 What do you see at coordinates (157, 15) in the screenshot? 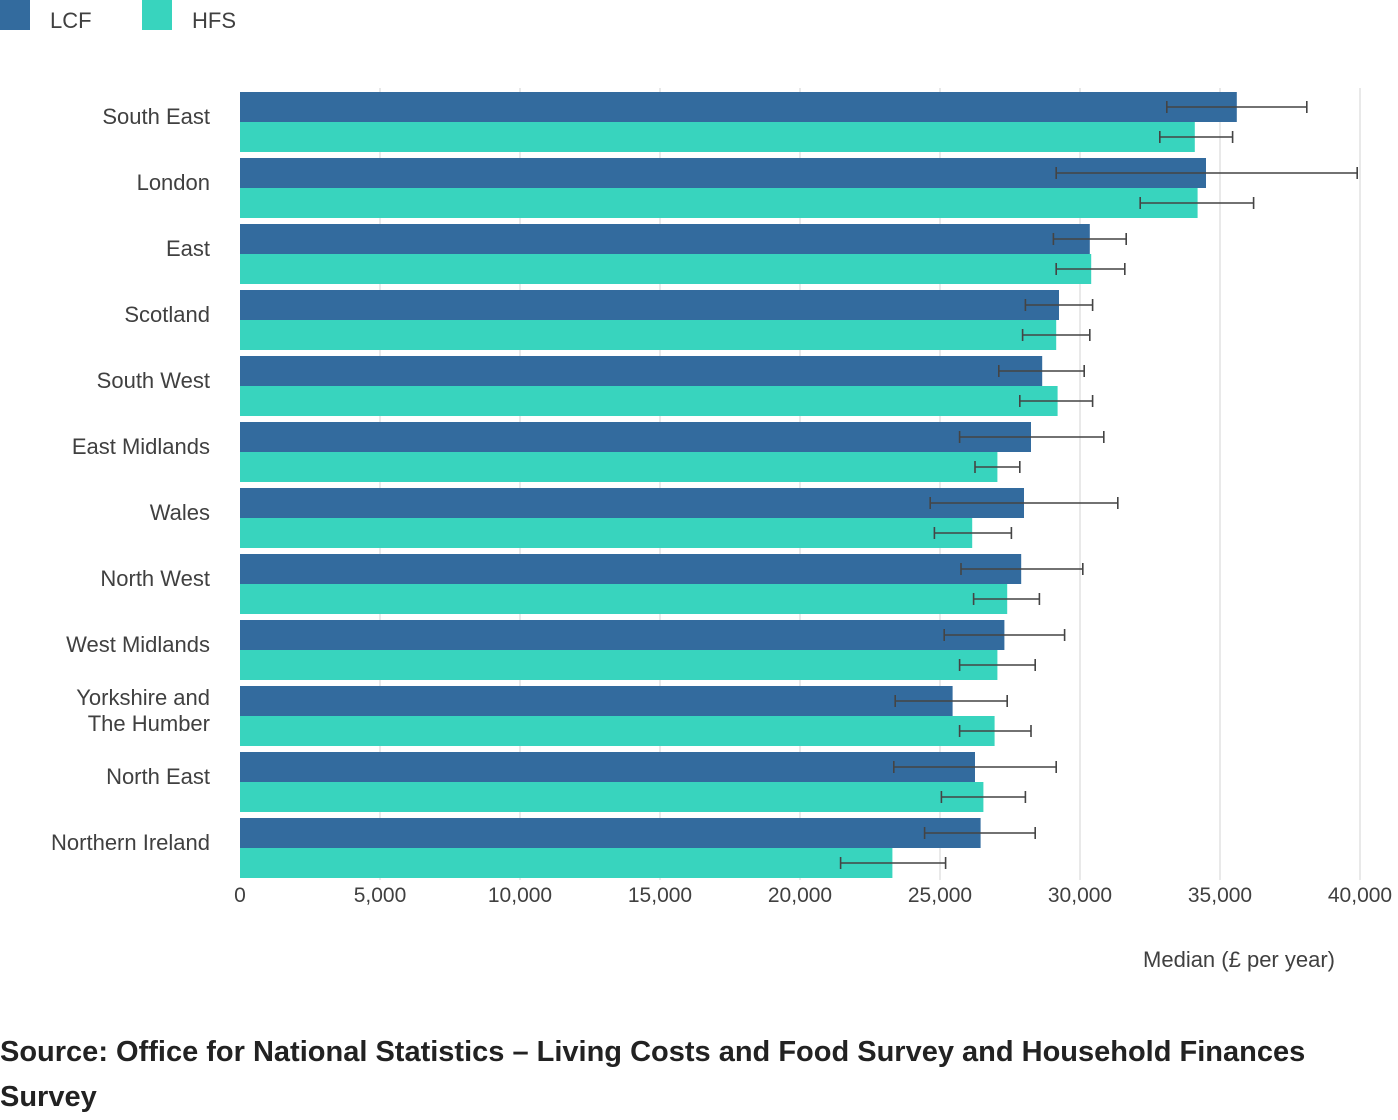
I see `legend-swatch-hfs` at bounding box center [157, 15].